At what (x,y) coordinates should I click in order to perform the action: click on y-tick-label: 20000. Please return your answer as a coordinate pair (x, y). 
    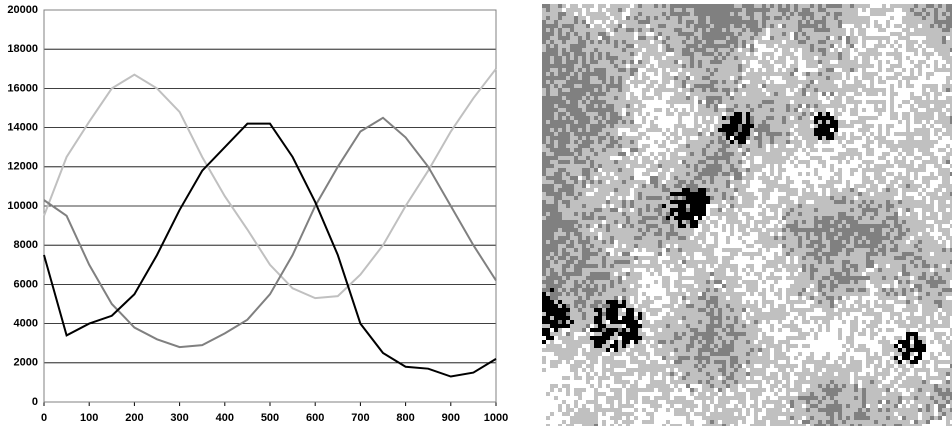
    Looking at the image, I should click on (22, 10).